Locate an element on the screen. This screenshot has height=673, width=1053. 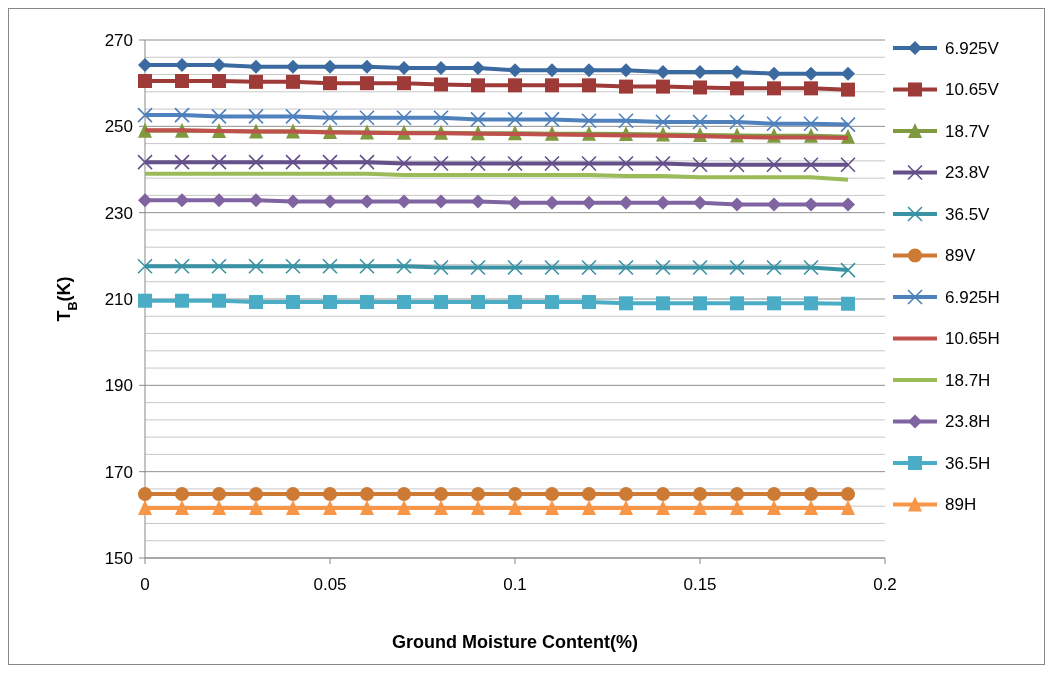
legend-label: 18.7V is located at coordinates (968, 131).